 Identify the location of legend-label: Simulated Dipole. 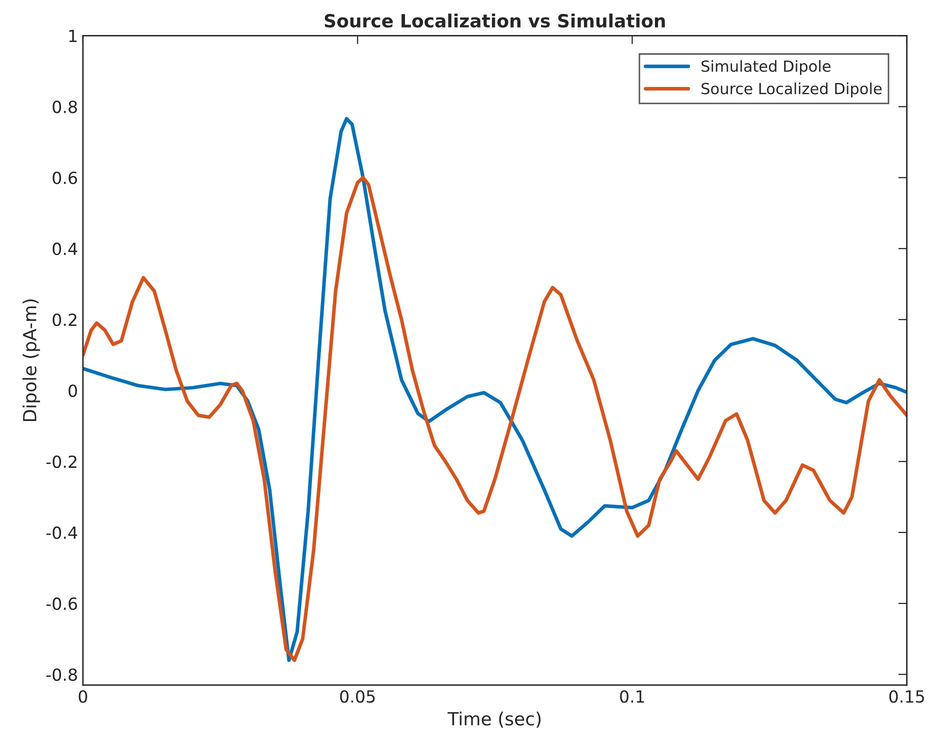
(766, 67).